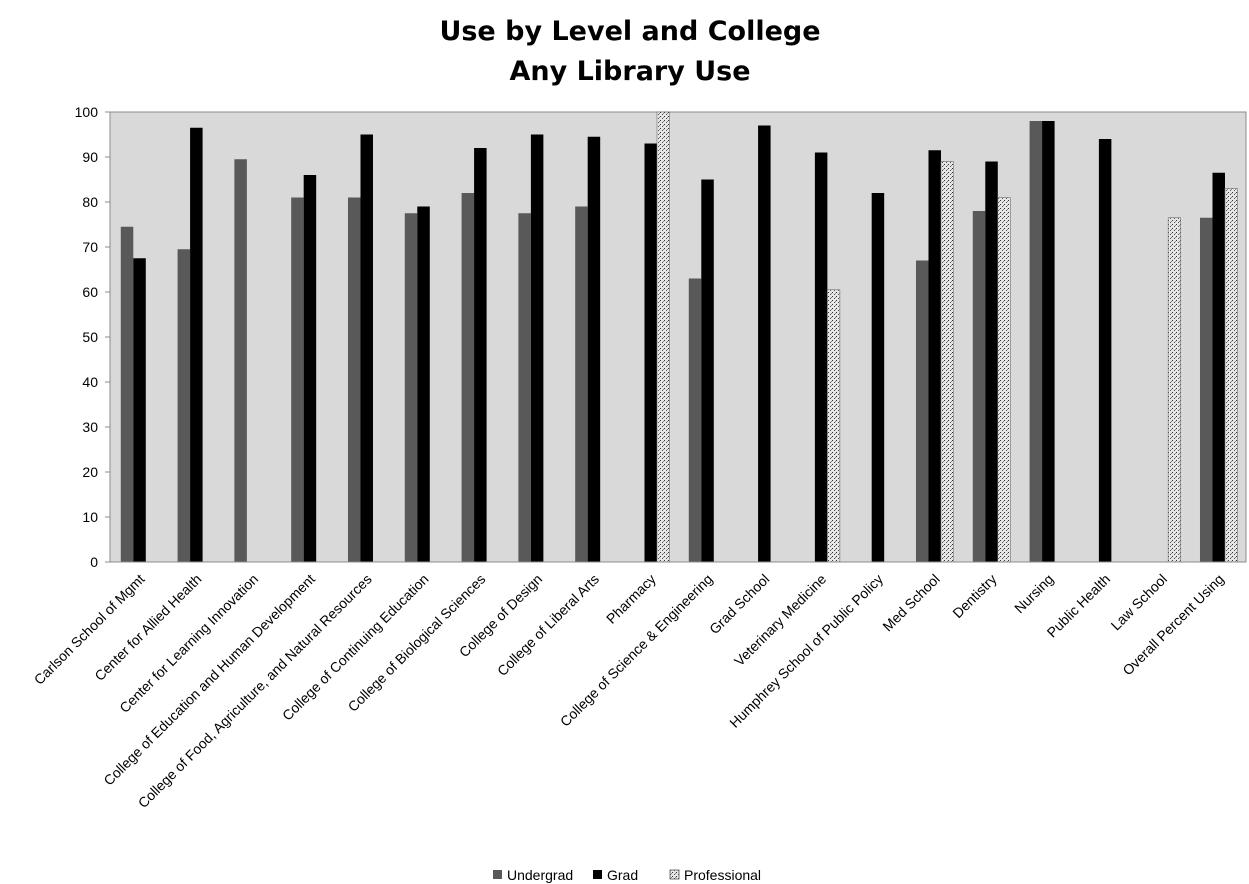 Image resolution: width=1249 pixels, height=884 pixels. What do you see at coordinates (548, 625) in the screenshot?
I see `x-tick-label: College of Liberal Arts` at bounding box center [548, 625].